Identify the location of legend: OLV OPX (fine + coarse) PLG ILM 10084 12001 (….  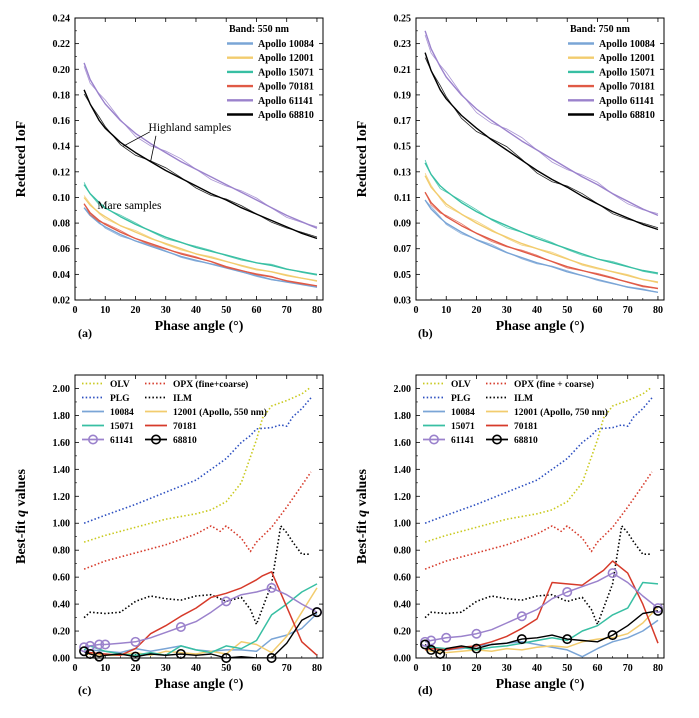
(515, 412).